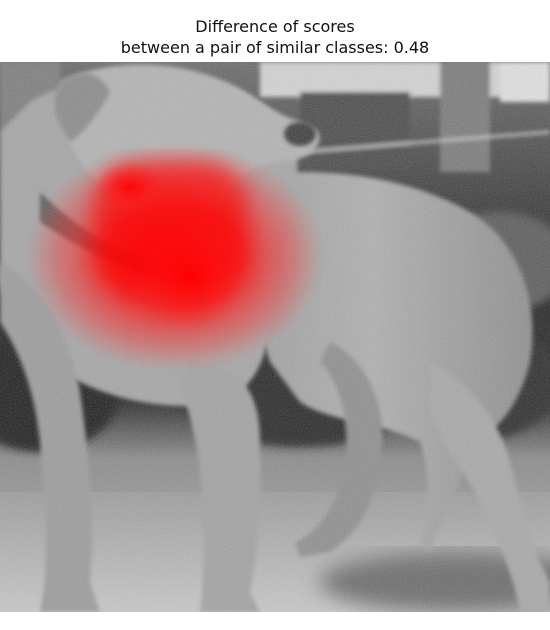 Image resolution: width=550 pixels, height=630 pixels. I want to click on title-line-2: between a pair of similar classes: 0.48, so click(275, 47).